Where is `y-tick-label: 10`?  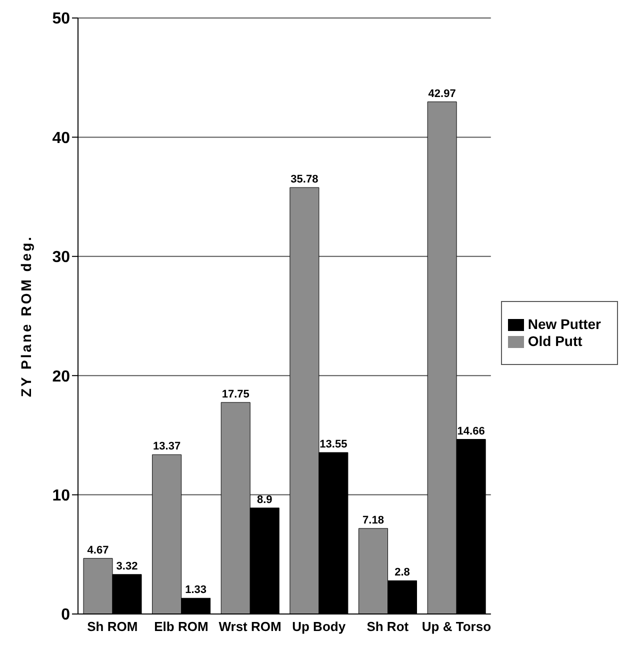
y-tick-label: 10 is located at coordinates (61, 495).